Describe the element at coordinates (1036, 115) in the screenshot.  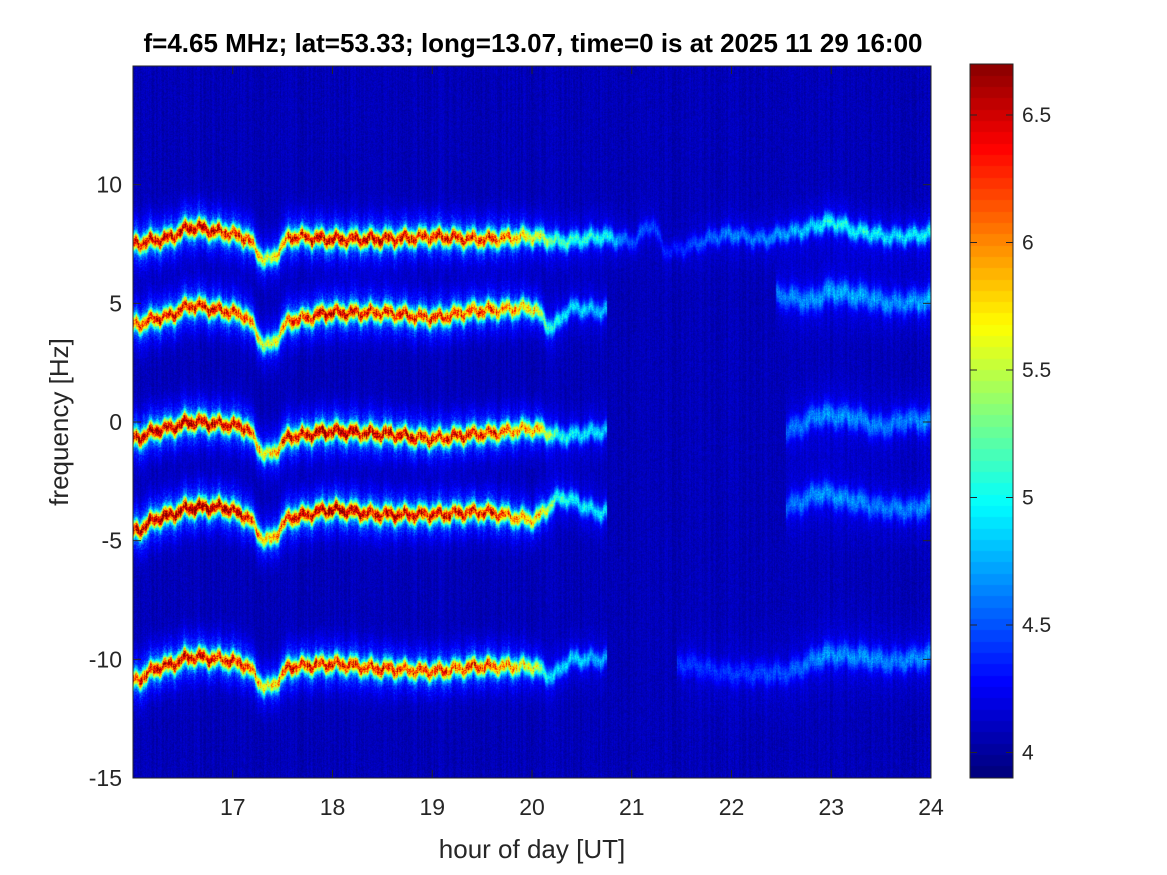
I see `colorbar-tick-label: 6.5` at that location.